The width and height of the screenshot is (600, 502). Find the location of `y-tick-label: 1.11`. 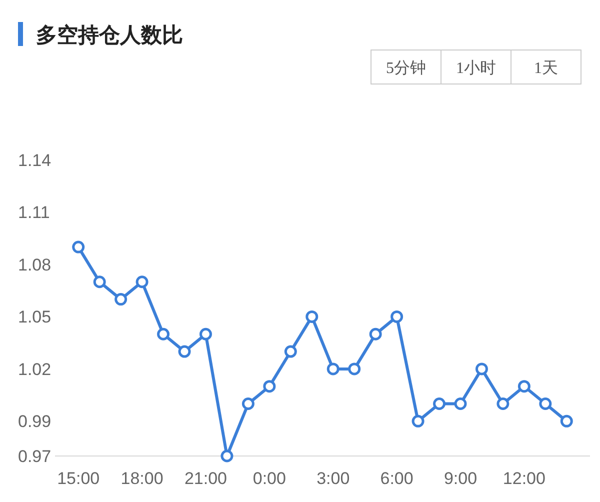

y-tick-label: 1.11 is located at coordinates (34, 212).